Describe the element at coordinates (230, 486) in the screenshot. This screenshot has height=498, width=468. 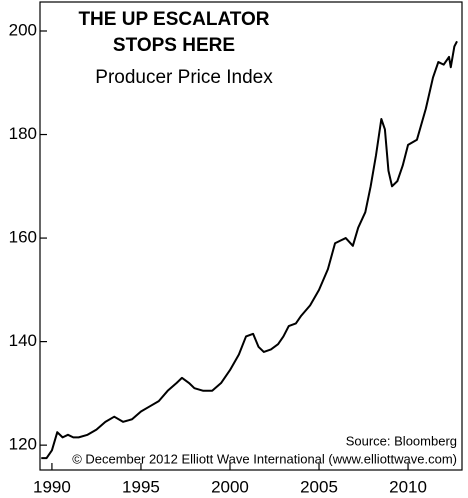
I see `x-tick-label: 2000` at that location.